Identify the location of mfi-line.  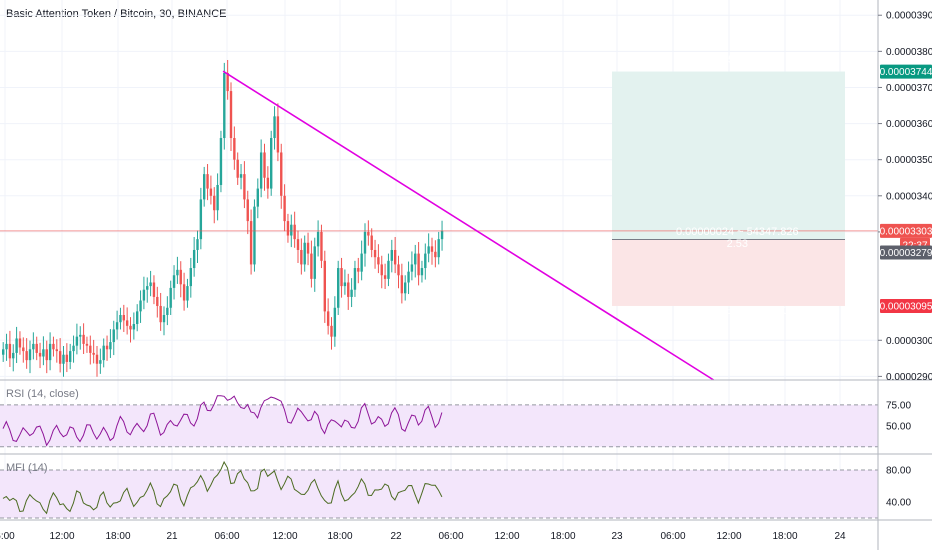
(222, 487).